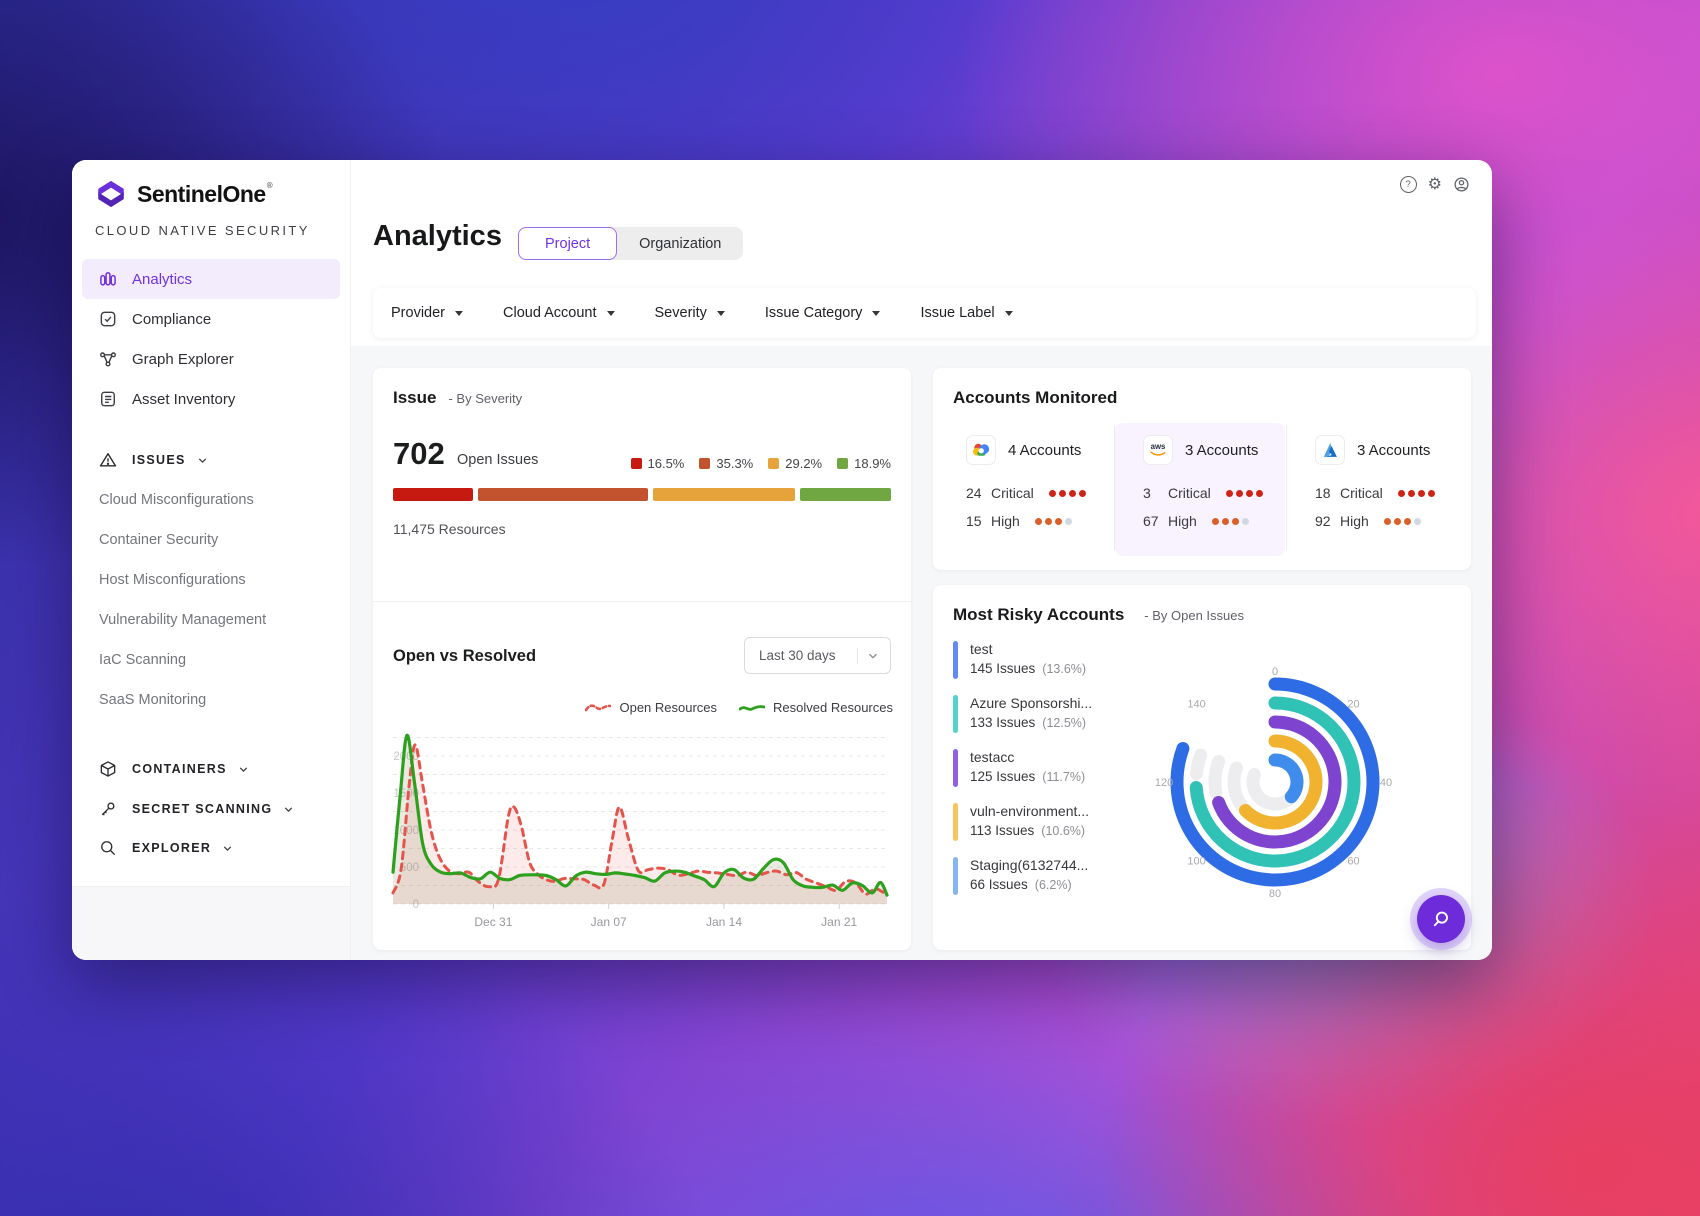 This screenshot has width=1700, height=1216. I want to click on time-range-select: Last 30 days, so click(817, 655).